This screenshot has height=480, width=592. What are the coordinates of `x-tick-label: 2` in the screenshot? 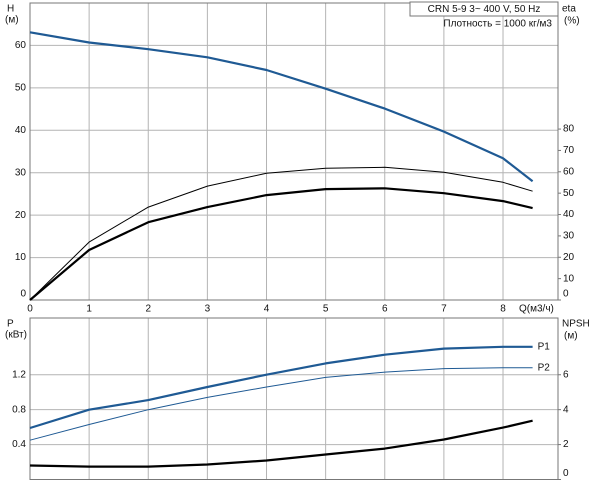 It's located at (148, 309).